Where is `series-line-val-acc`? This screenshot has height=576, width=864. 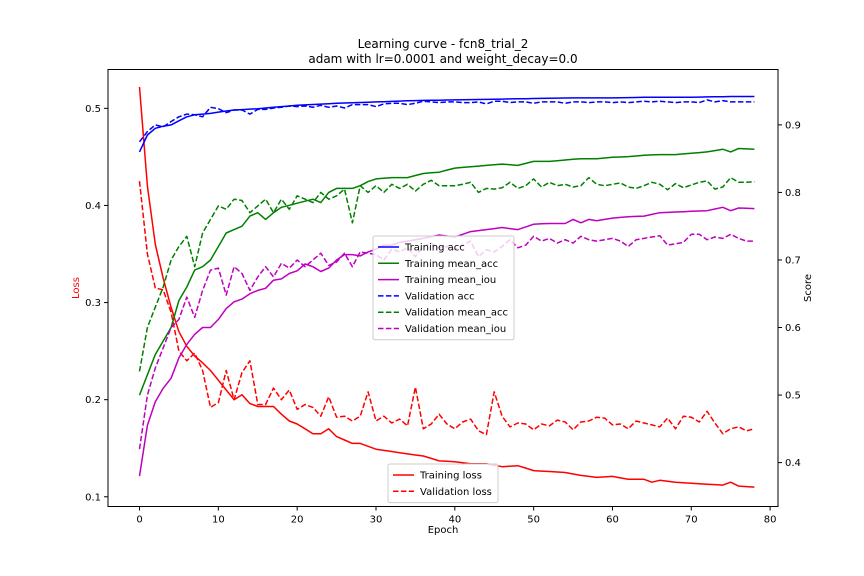 series-line-val-acc is located at coordinates (446, 121).